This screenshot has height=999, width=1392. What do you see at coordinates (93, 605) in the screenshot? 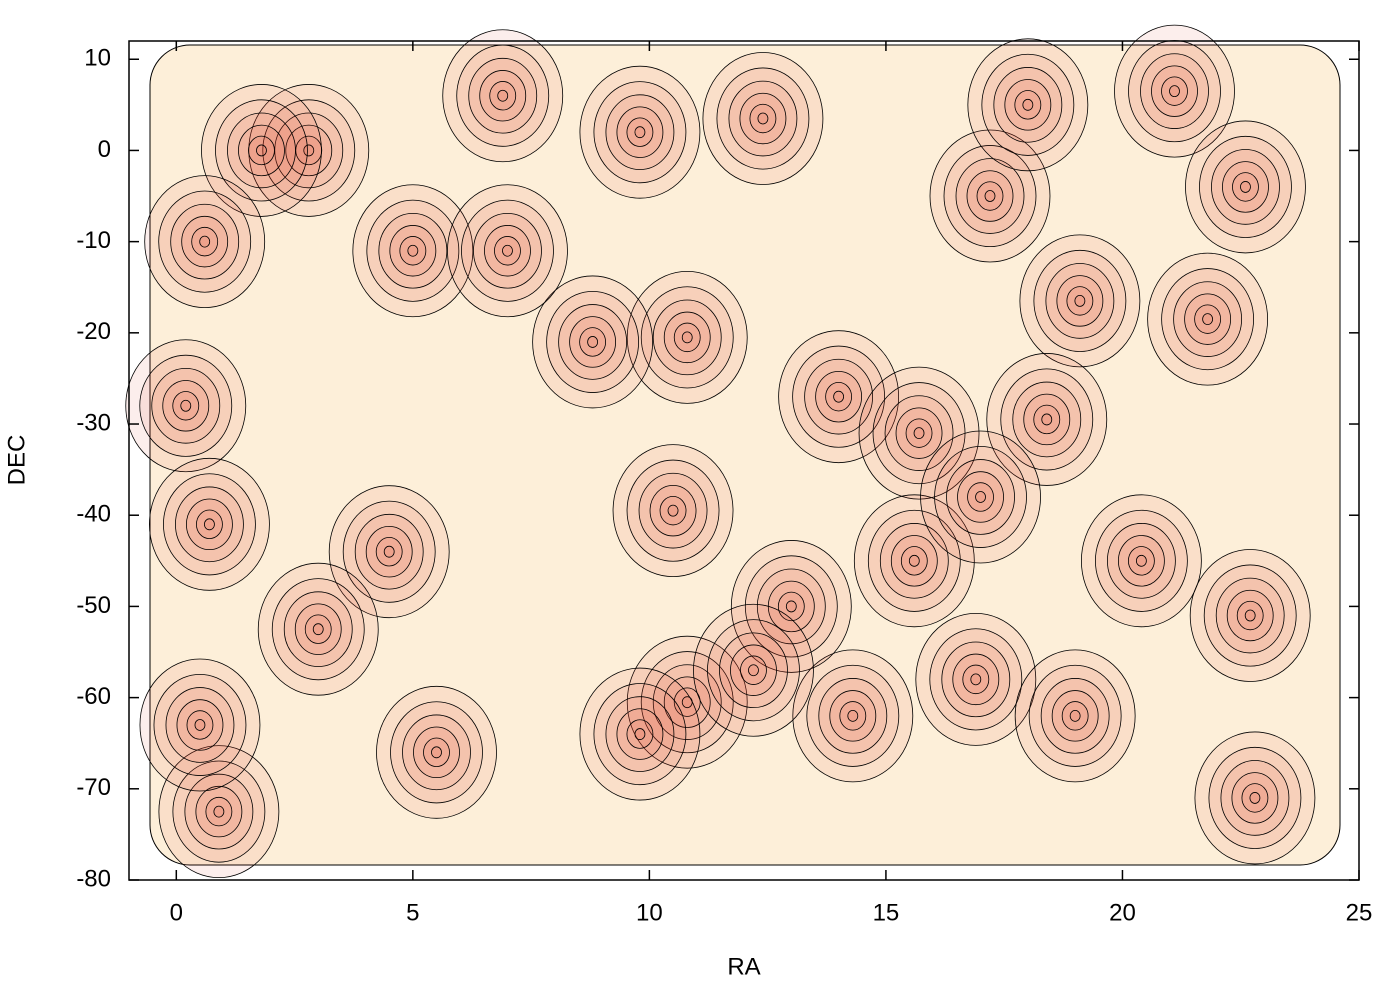
I see `y-tick-label: -50` at bounding box center [93, 605].